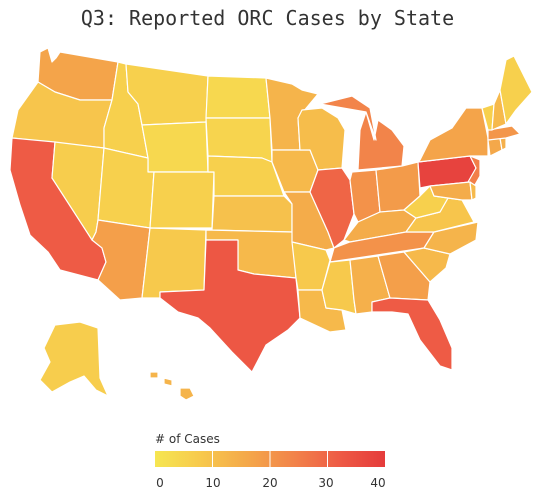 This screenshot has height=495, width=535. I want to click on legend-title: # of Cases, so click(187, 439).